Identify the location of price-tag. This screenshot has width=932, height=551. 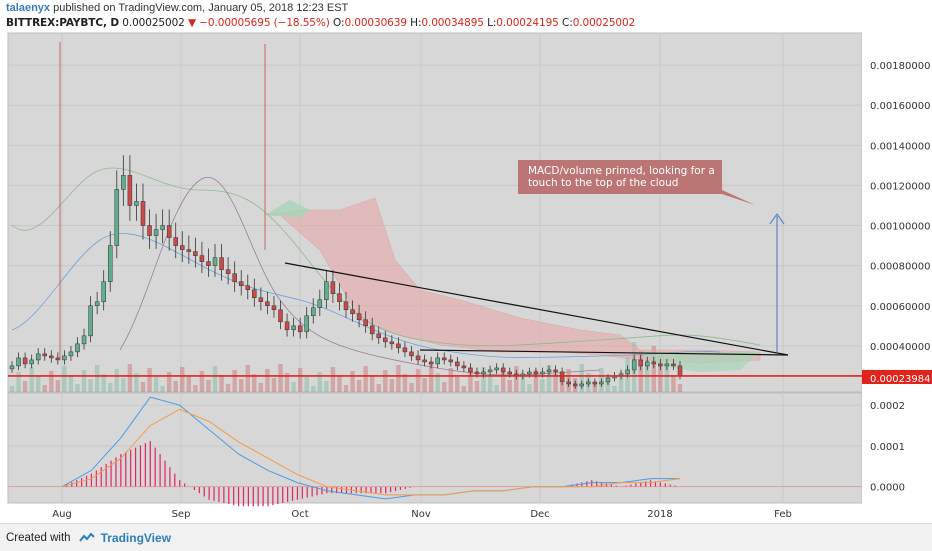
(897, 377).